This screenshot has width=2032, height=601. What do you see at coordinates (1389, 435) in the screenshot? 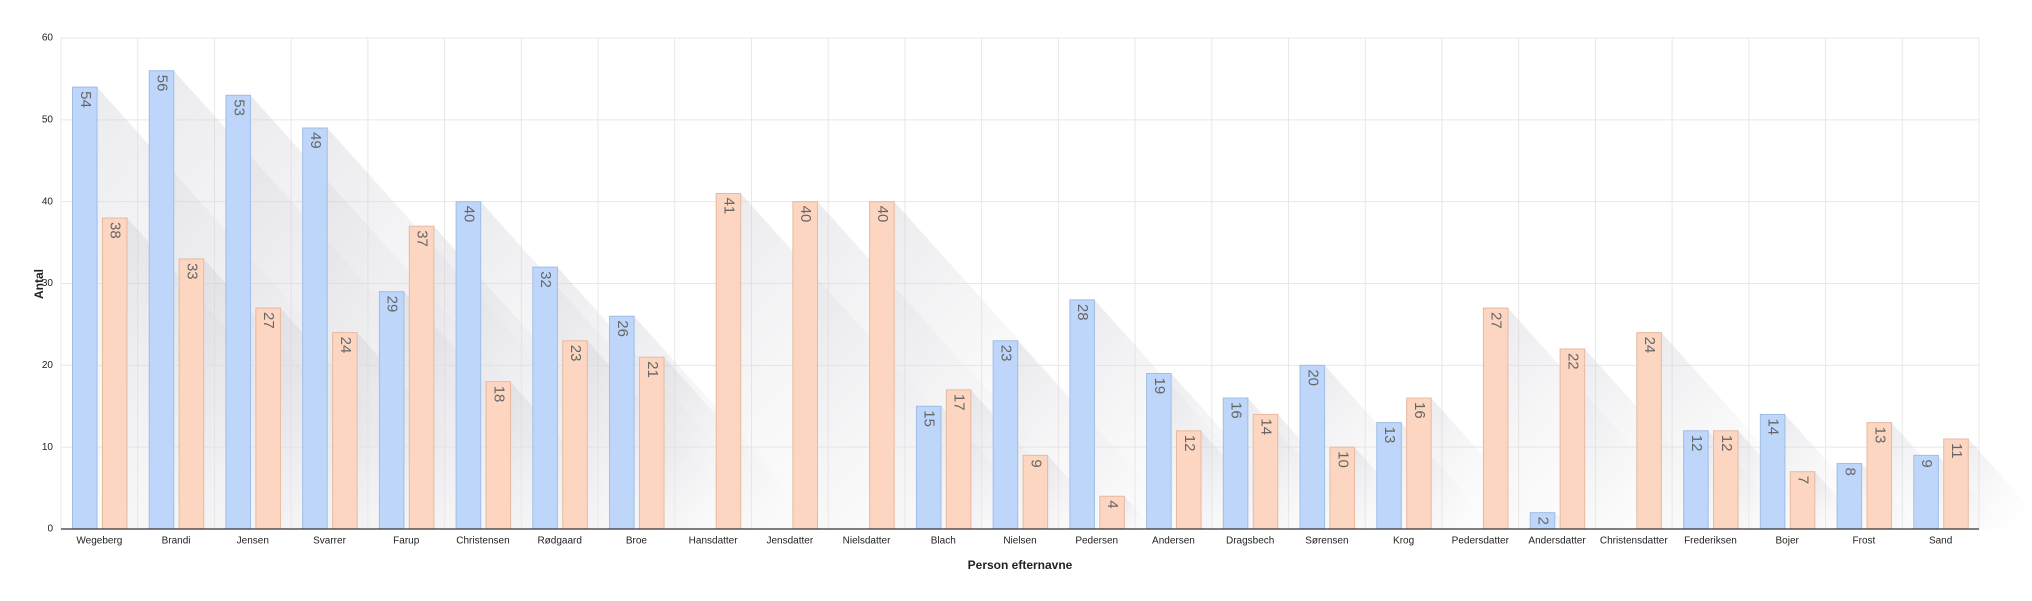
I see `data-label: 13` at bounding box center [1389, 435].